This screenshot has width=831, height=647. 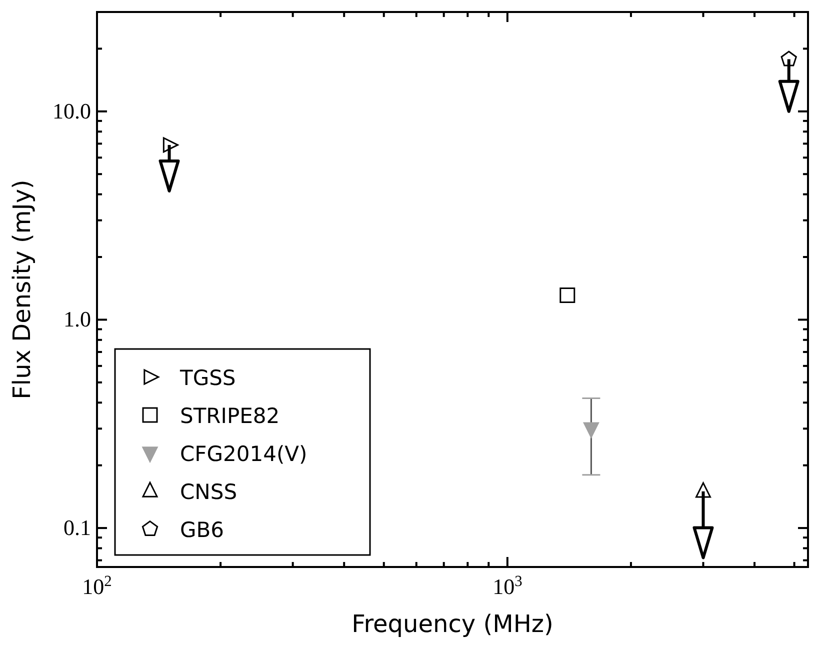 I want to click on legend-label: CFG2014(V), so click(x=244, y=454).